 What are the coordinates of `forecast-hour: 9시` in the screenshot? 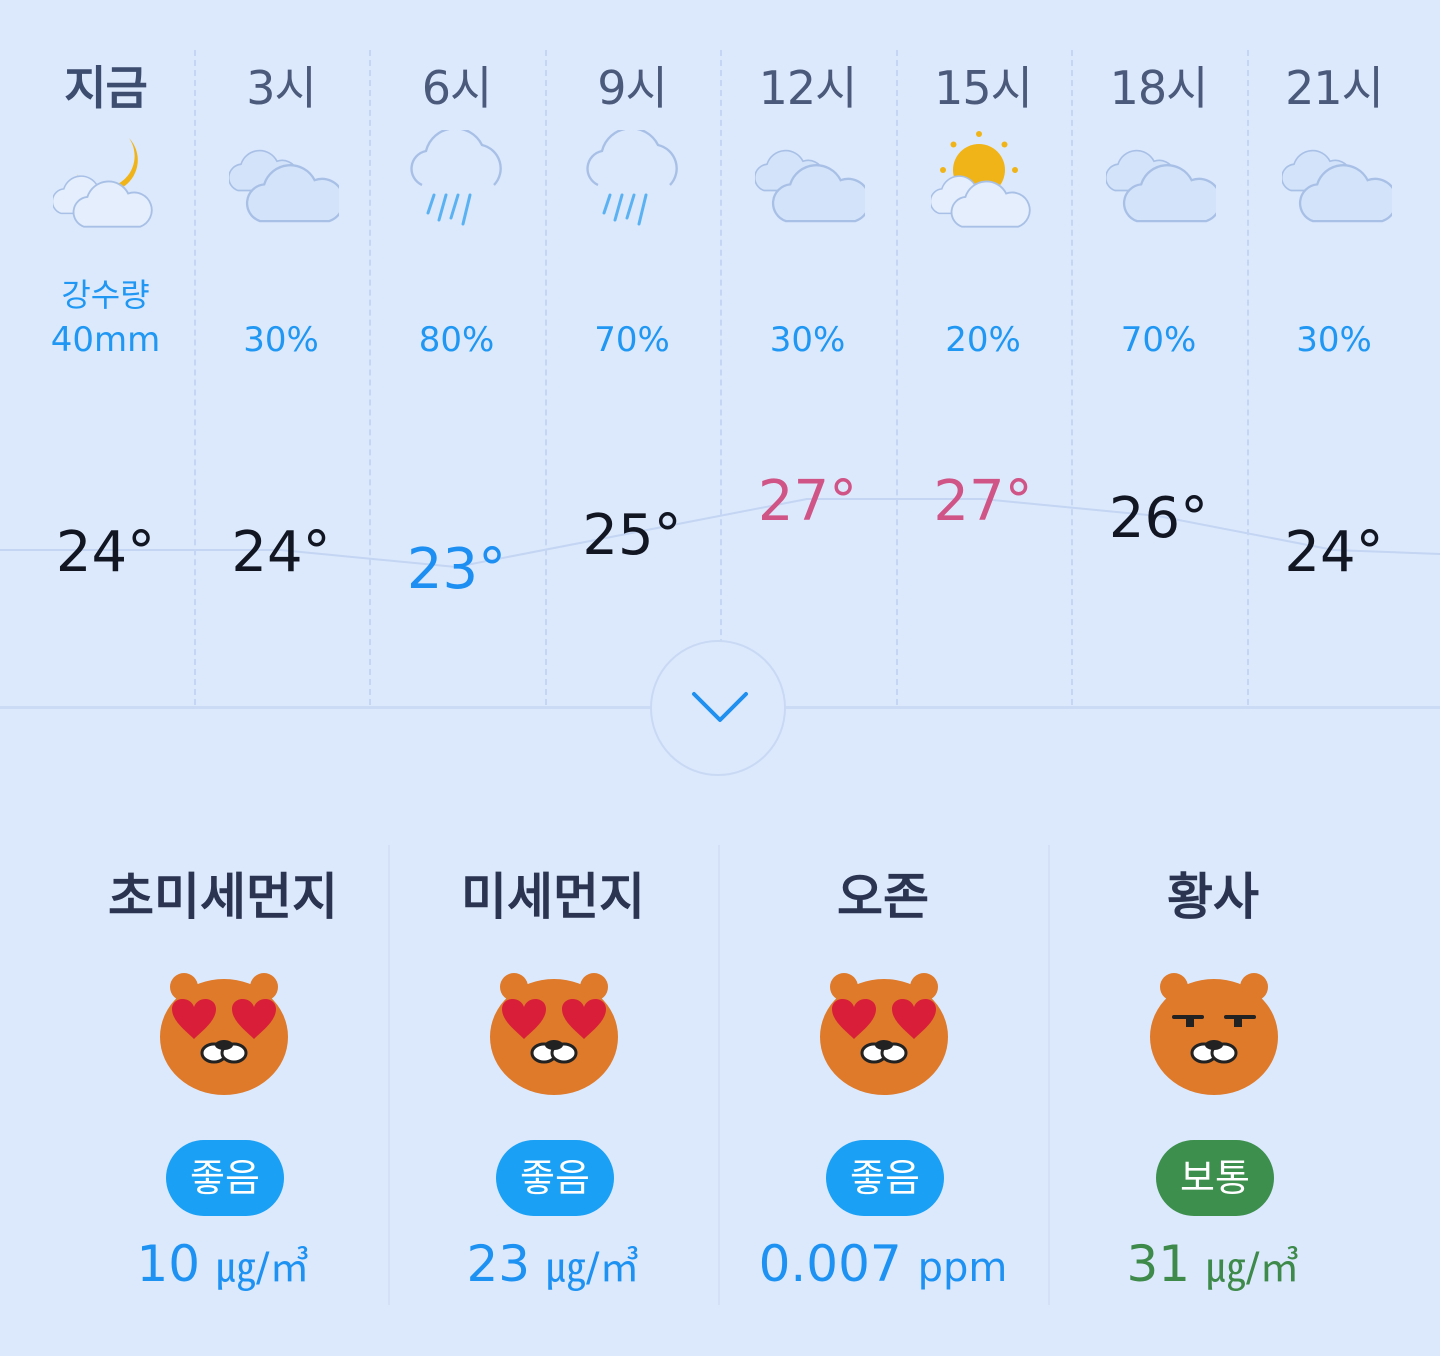 It's located at (632, 88).